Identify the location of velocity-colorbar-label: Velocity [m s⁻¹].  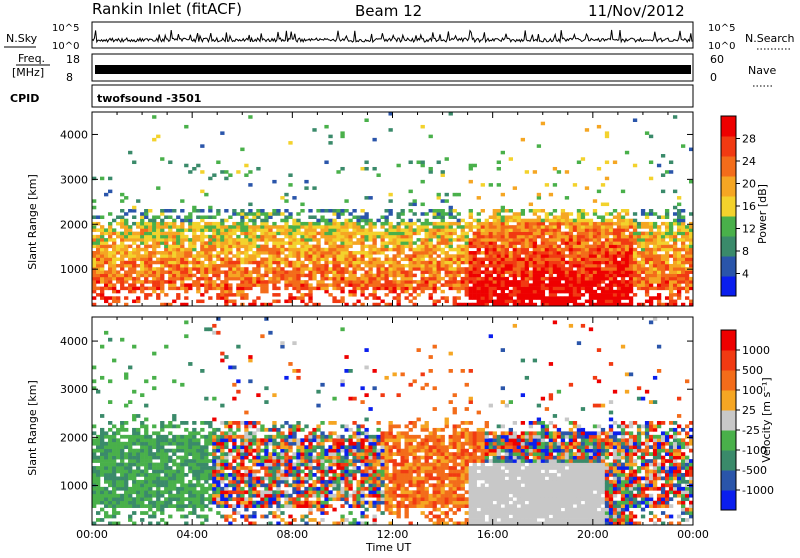
(766, 419).